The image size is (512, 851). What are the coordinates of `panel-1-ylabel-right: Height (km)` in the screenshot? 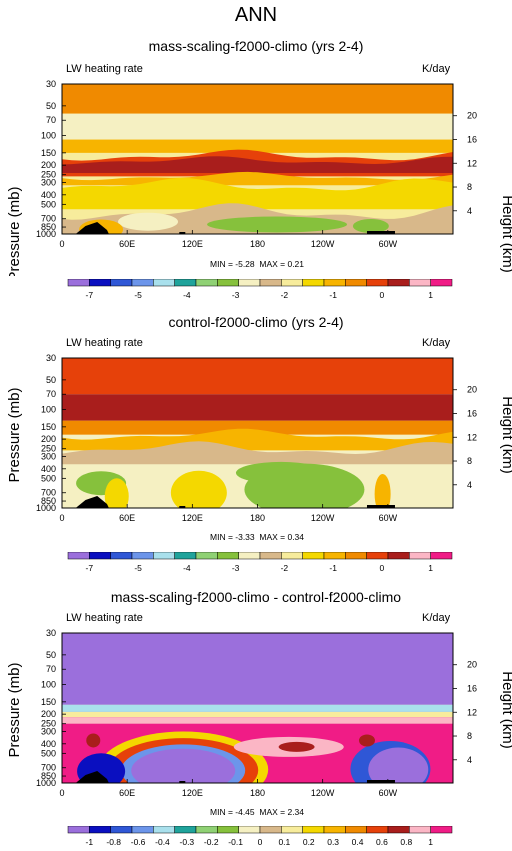 It's located at (505, 234).